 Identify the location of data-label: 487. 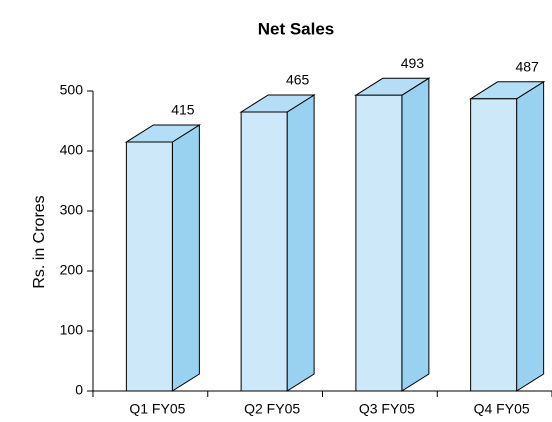
(527, 67).